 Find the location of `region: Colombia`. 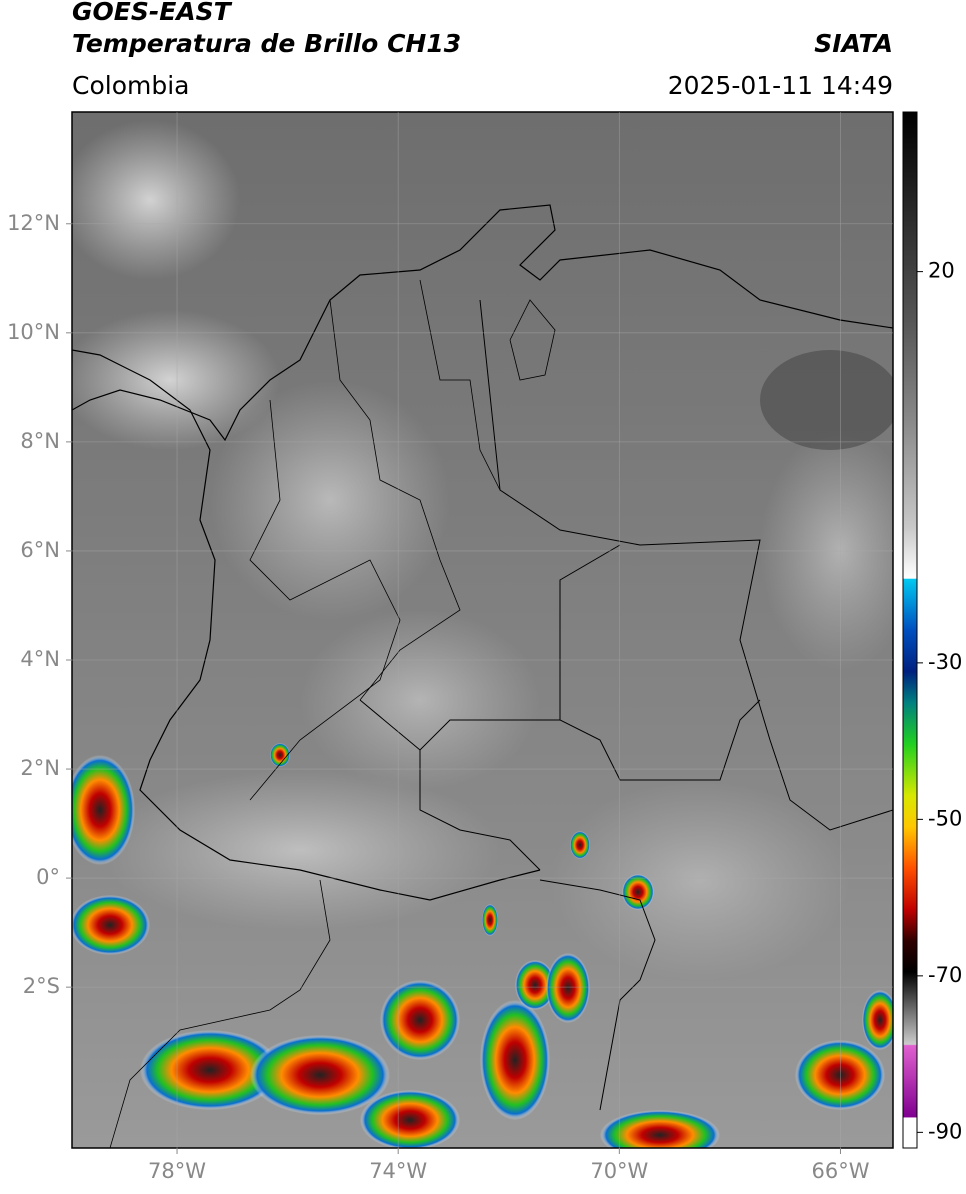

region: Colombia is located at coordinates (130, 85).